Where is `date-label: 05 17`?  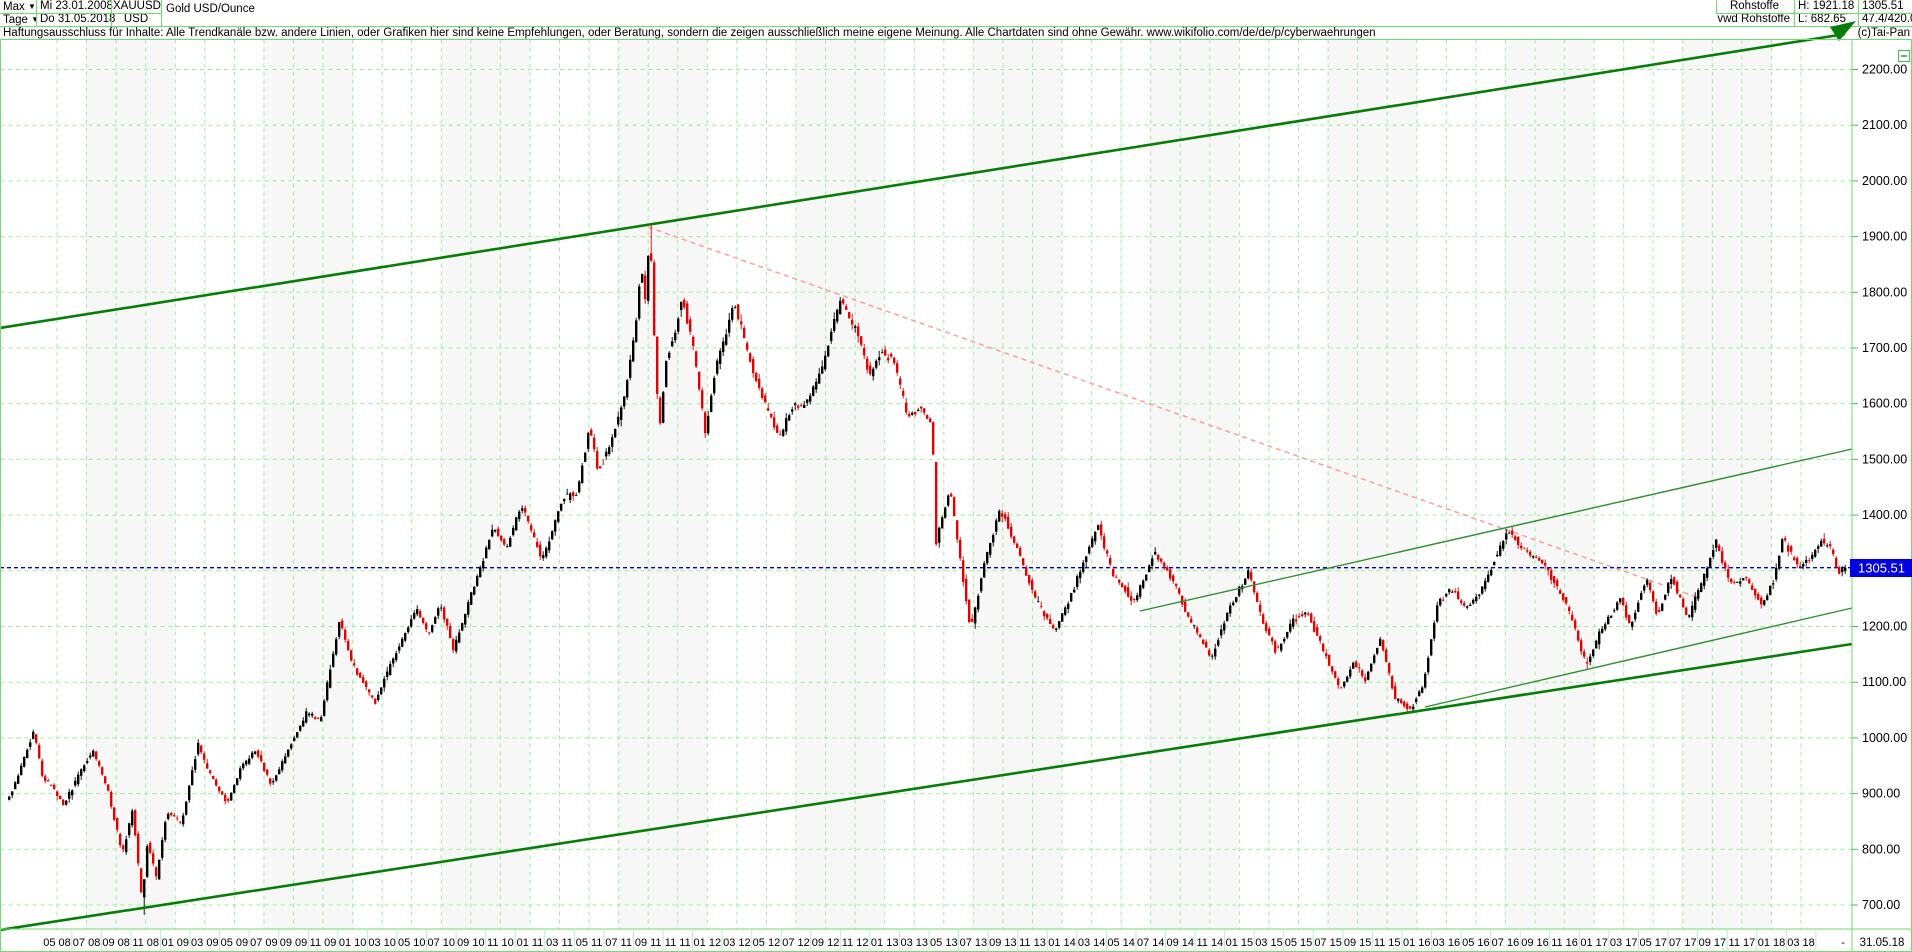 date-label: 05 17 is located at coordinates (1653, 943).